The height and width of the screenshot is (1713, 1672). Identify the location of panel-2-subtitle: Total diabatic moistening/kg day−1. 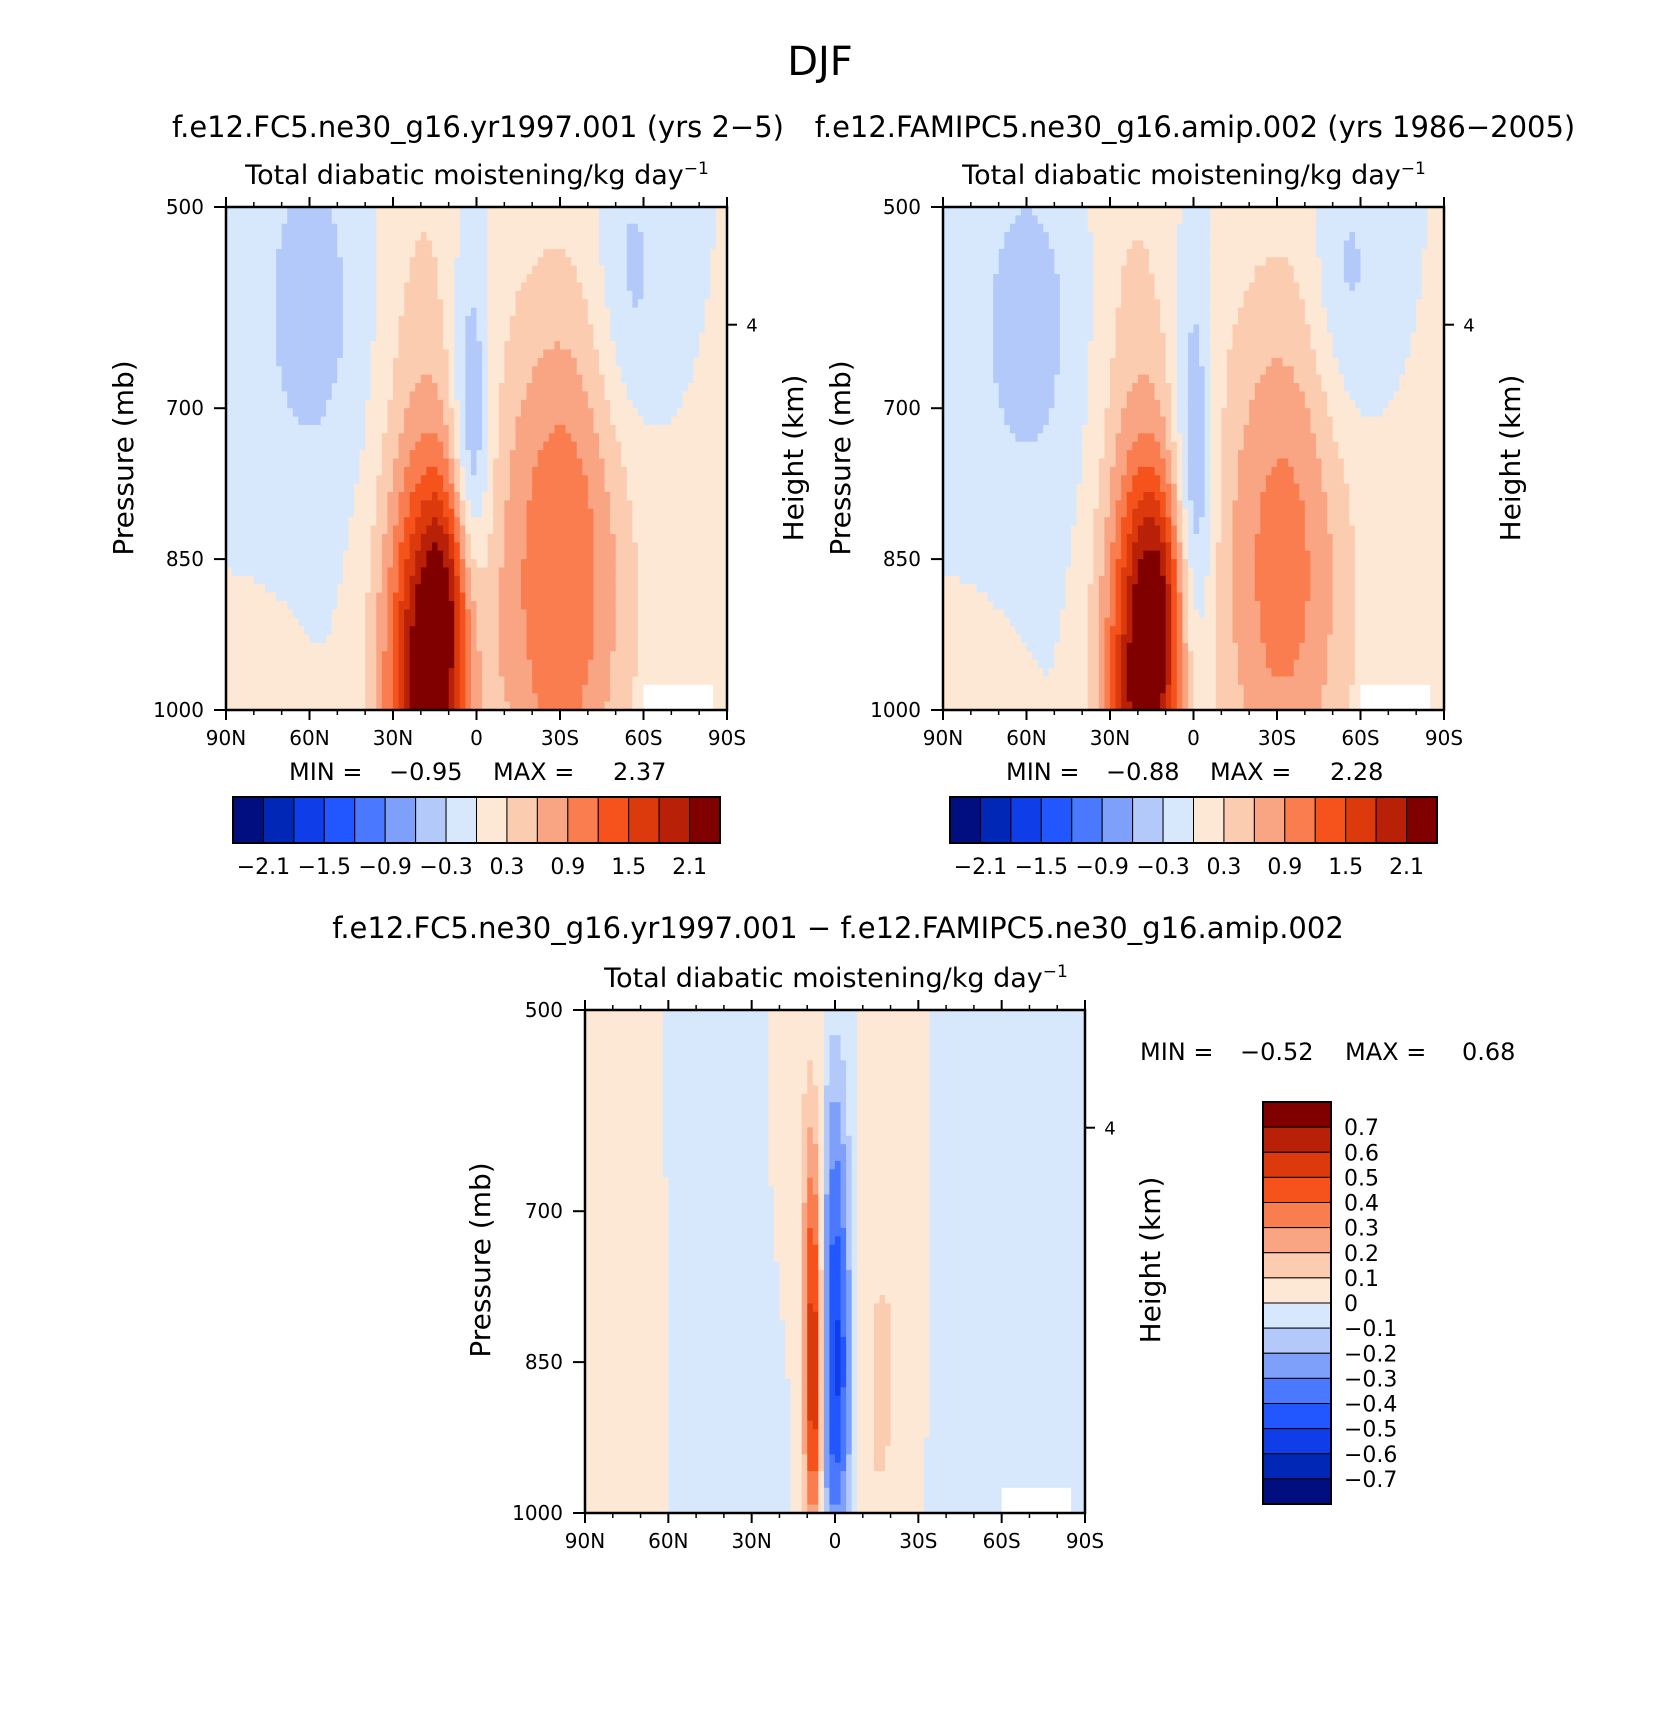
(1193, 175).